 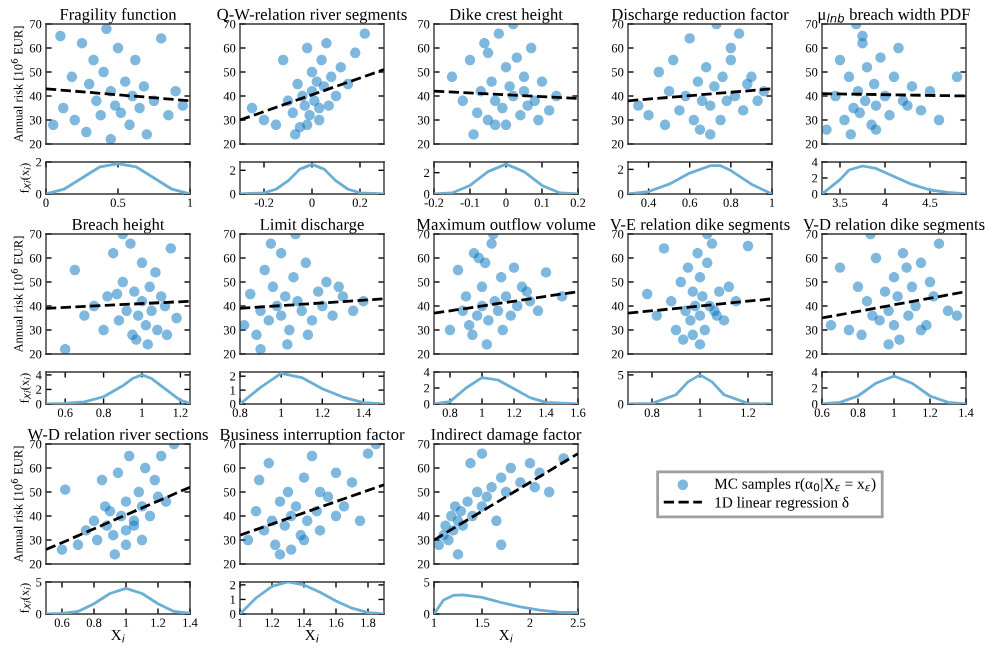 What do you see at coordinates (118, 226) in the screenshot?
I see `chart-title: Breach height` at bounding box center [118, 226].